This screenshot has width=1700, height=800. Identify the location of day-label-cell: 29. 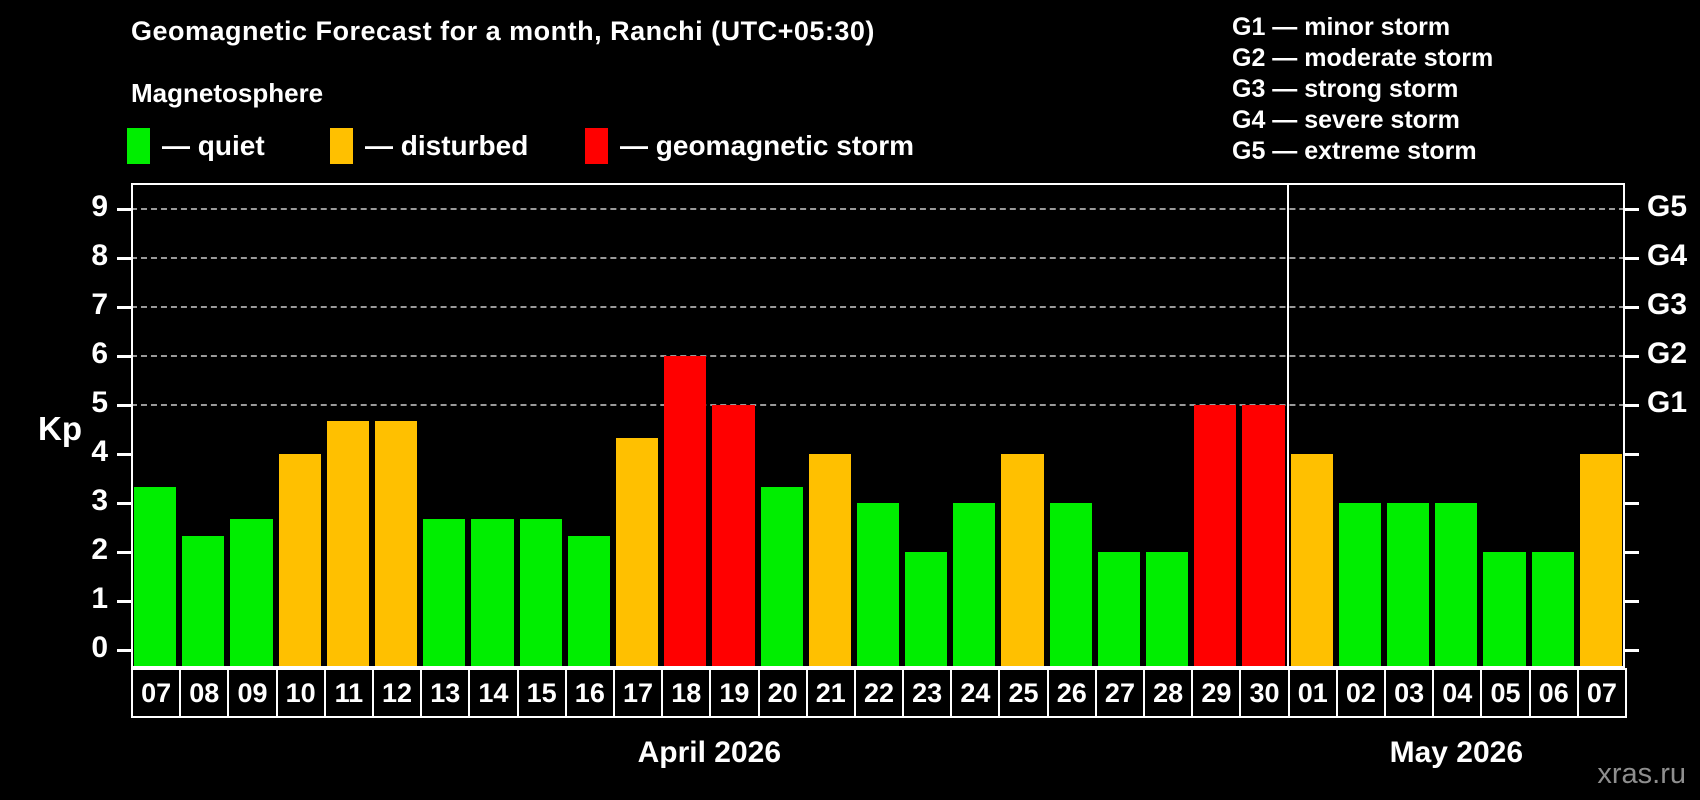
(1216, 693).